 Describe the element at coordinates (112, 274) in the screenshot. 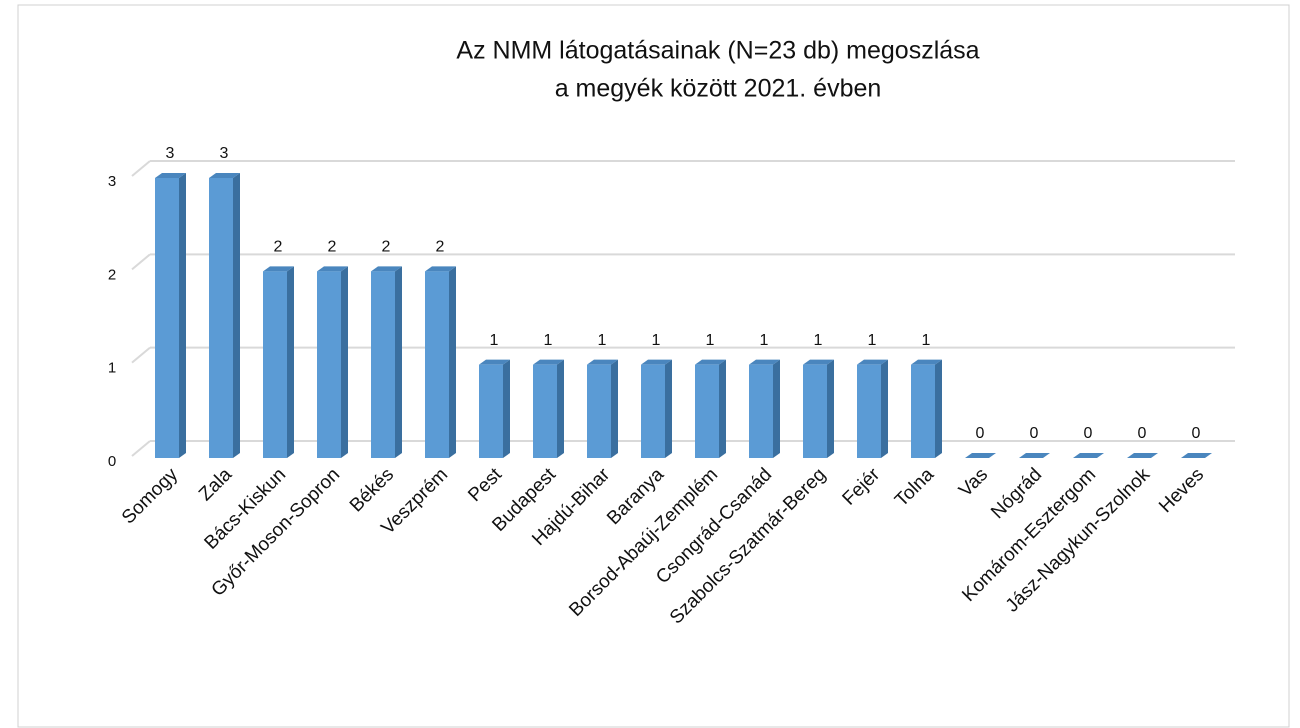

I see `y-tick-label: 2` at that location.